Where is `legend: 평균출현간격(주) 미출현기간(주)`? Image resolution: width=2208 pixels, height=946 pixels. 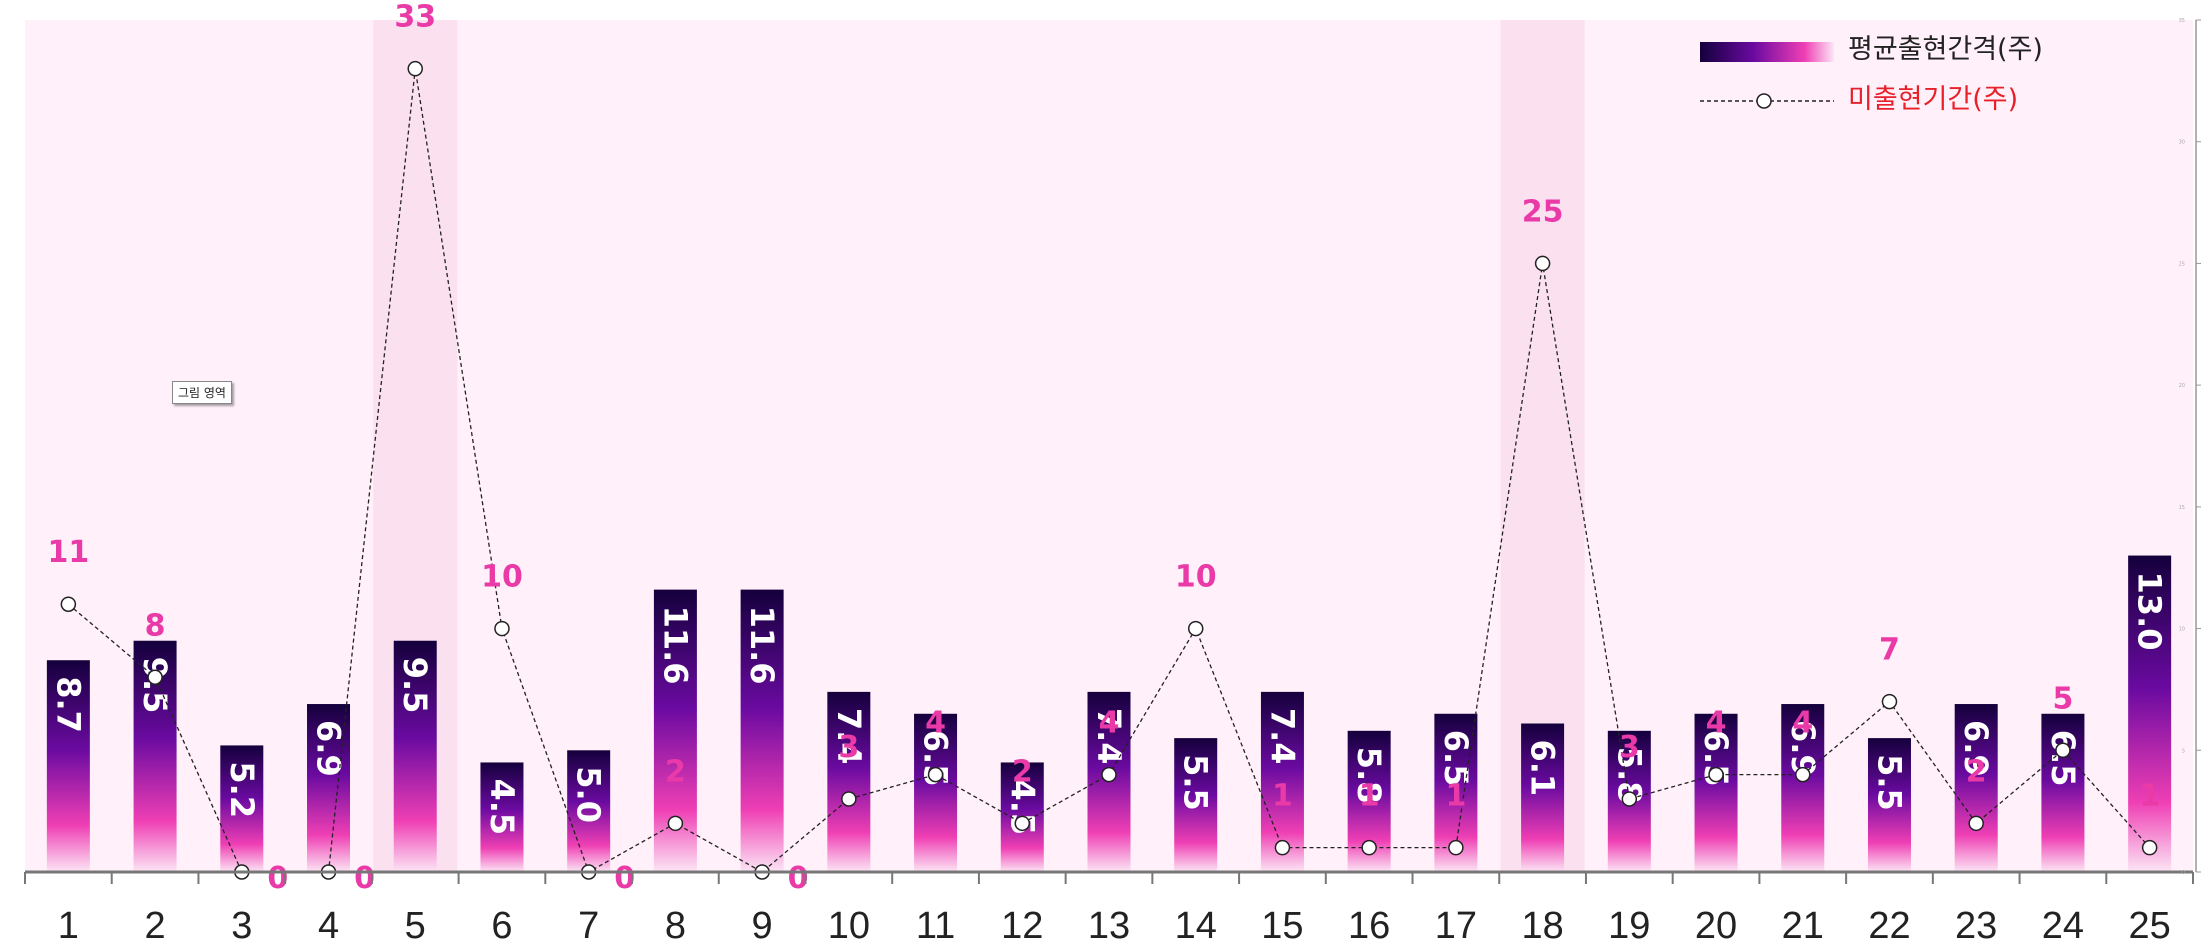
legend: 평균출현간격(주) 미출현기간(주) is located at coordinates (1871, 74).